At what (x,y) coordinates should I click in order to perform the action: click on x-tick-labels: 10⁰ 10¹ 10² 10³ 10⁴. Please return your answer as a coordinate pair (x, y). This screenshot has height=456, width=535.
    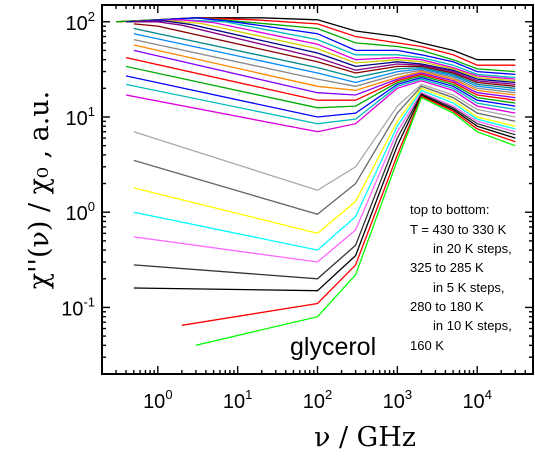
    Looking at the image, I should click on (317, 400).